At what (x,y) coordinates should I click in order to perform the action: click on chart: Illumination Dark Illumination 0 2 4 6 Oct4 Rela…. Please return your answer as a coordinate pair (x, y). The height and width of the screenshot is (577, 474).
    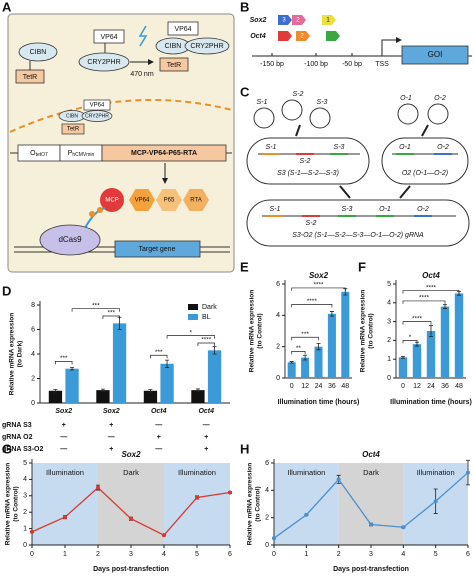
    Looking at the image, I should click on (358, 511).